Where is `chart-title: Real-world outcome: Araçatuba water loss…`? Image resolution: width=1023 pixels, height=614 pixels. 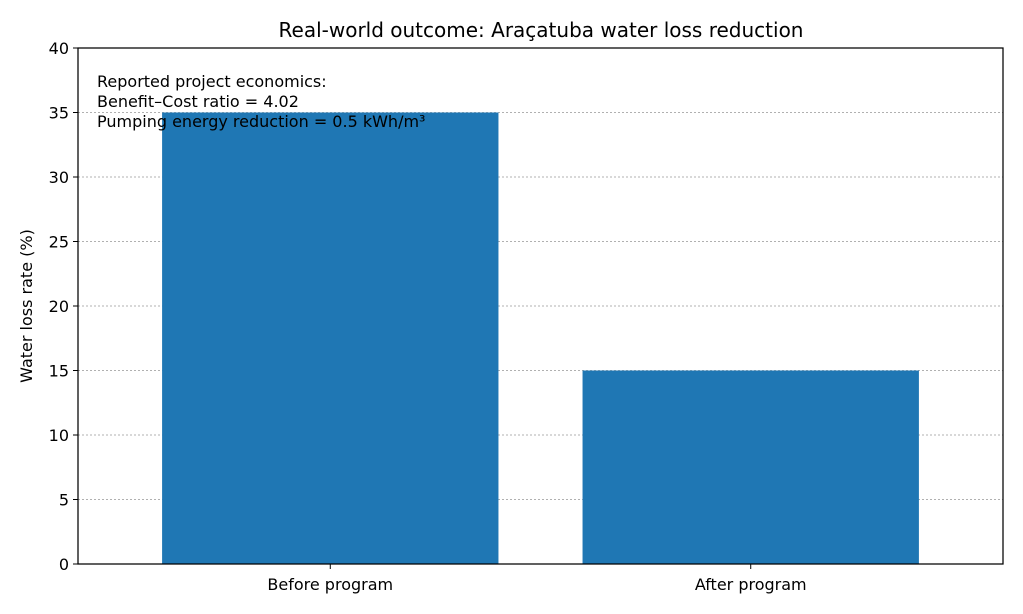 chart-title: Real-world outcome: Araçatuba water loss… is located at coordinates (541, 30).